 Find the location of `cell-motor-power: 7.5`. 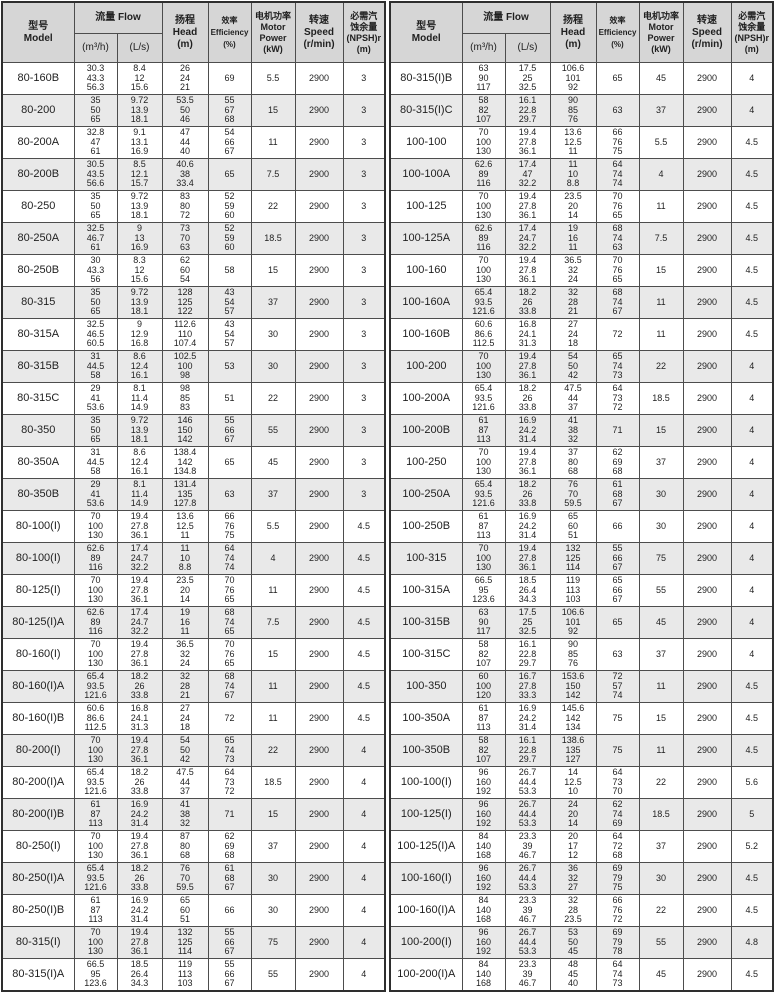

cell-motor-power: 7.5 is located at coordinates (273, 174).